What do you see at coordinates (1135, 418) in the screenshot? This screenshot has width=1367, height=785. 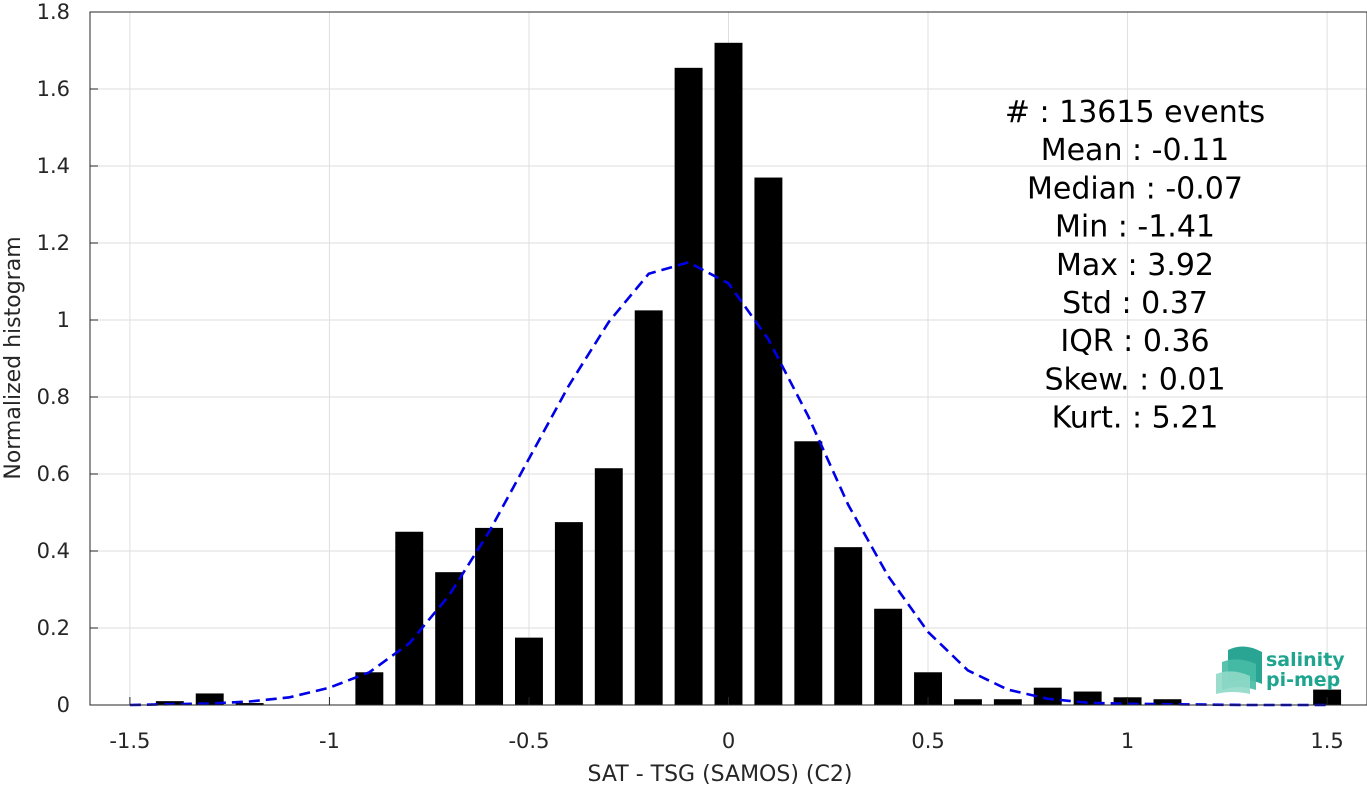 I see `stat-line: Kurt. : 5.21` at bounding box center [1135, 418].